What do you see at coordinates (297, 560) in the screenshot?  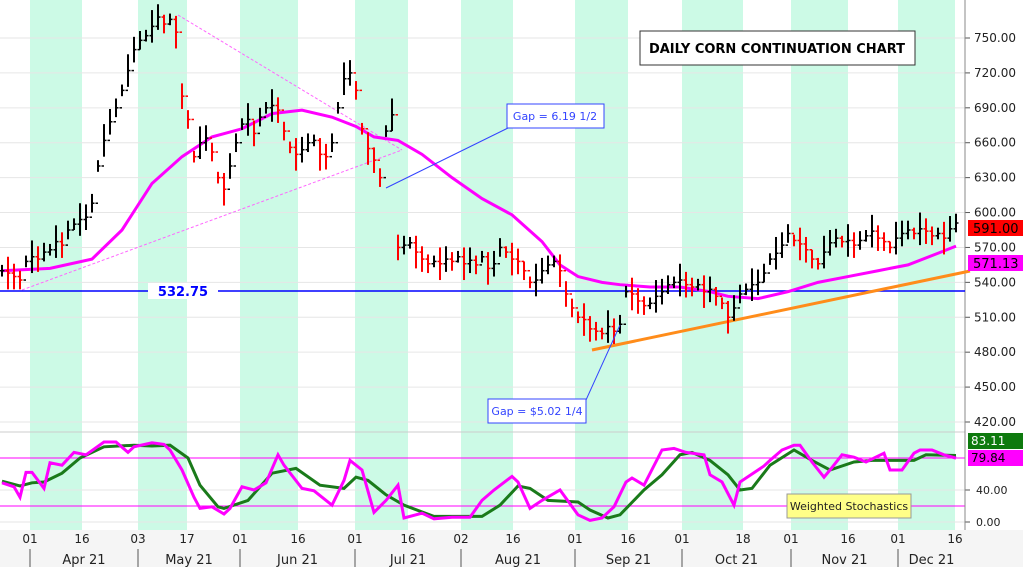 I see `x-month-label: Jun 21` at bounding box center [297, 560].